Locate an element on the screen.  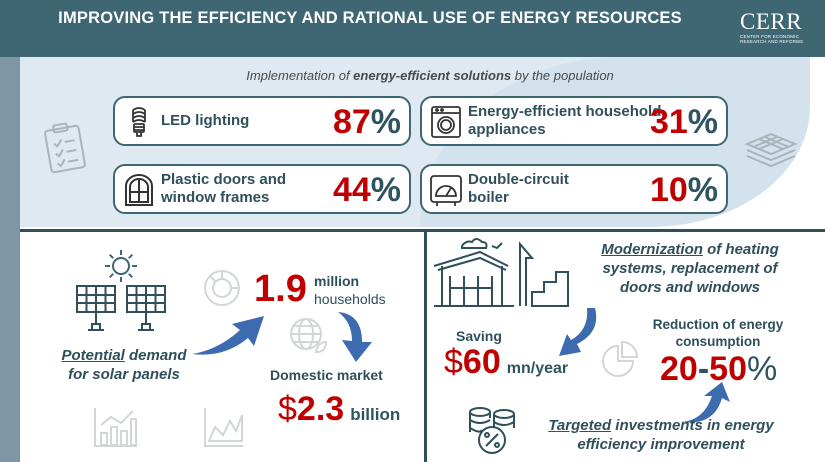
curved-arrow-down-icon is located at coordinates (355, 337).